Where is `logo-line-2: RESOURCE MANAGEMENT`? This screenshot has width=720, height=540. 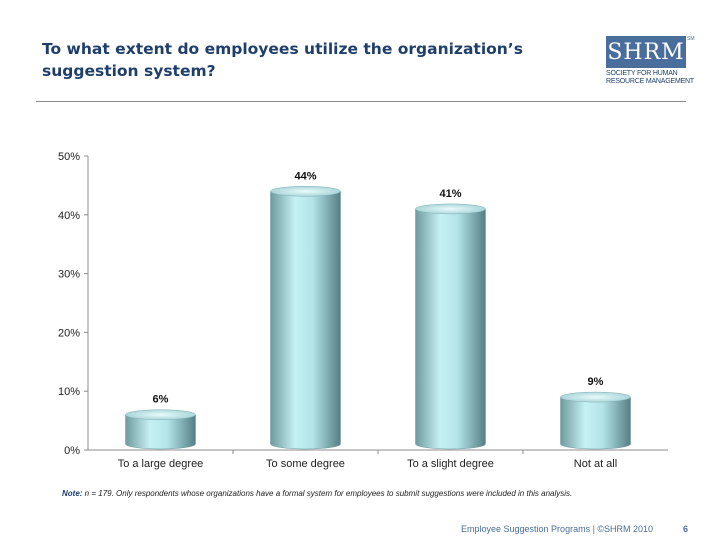
logo-line-2: RESOURCE MANAGEMENT is located at coordinates (650, 81).